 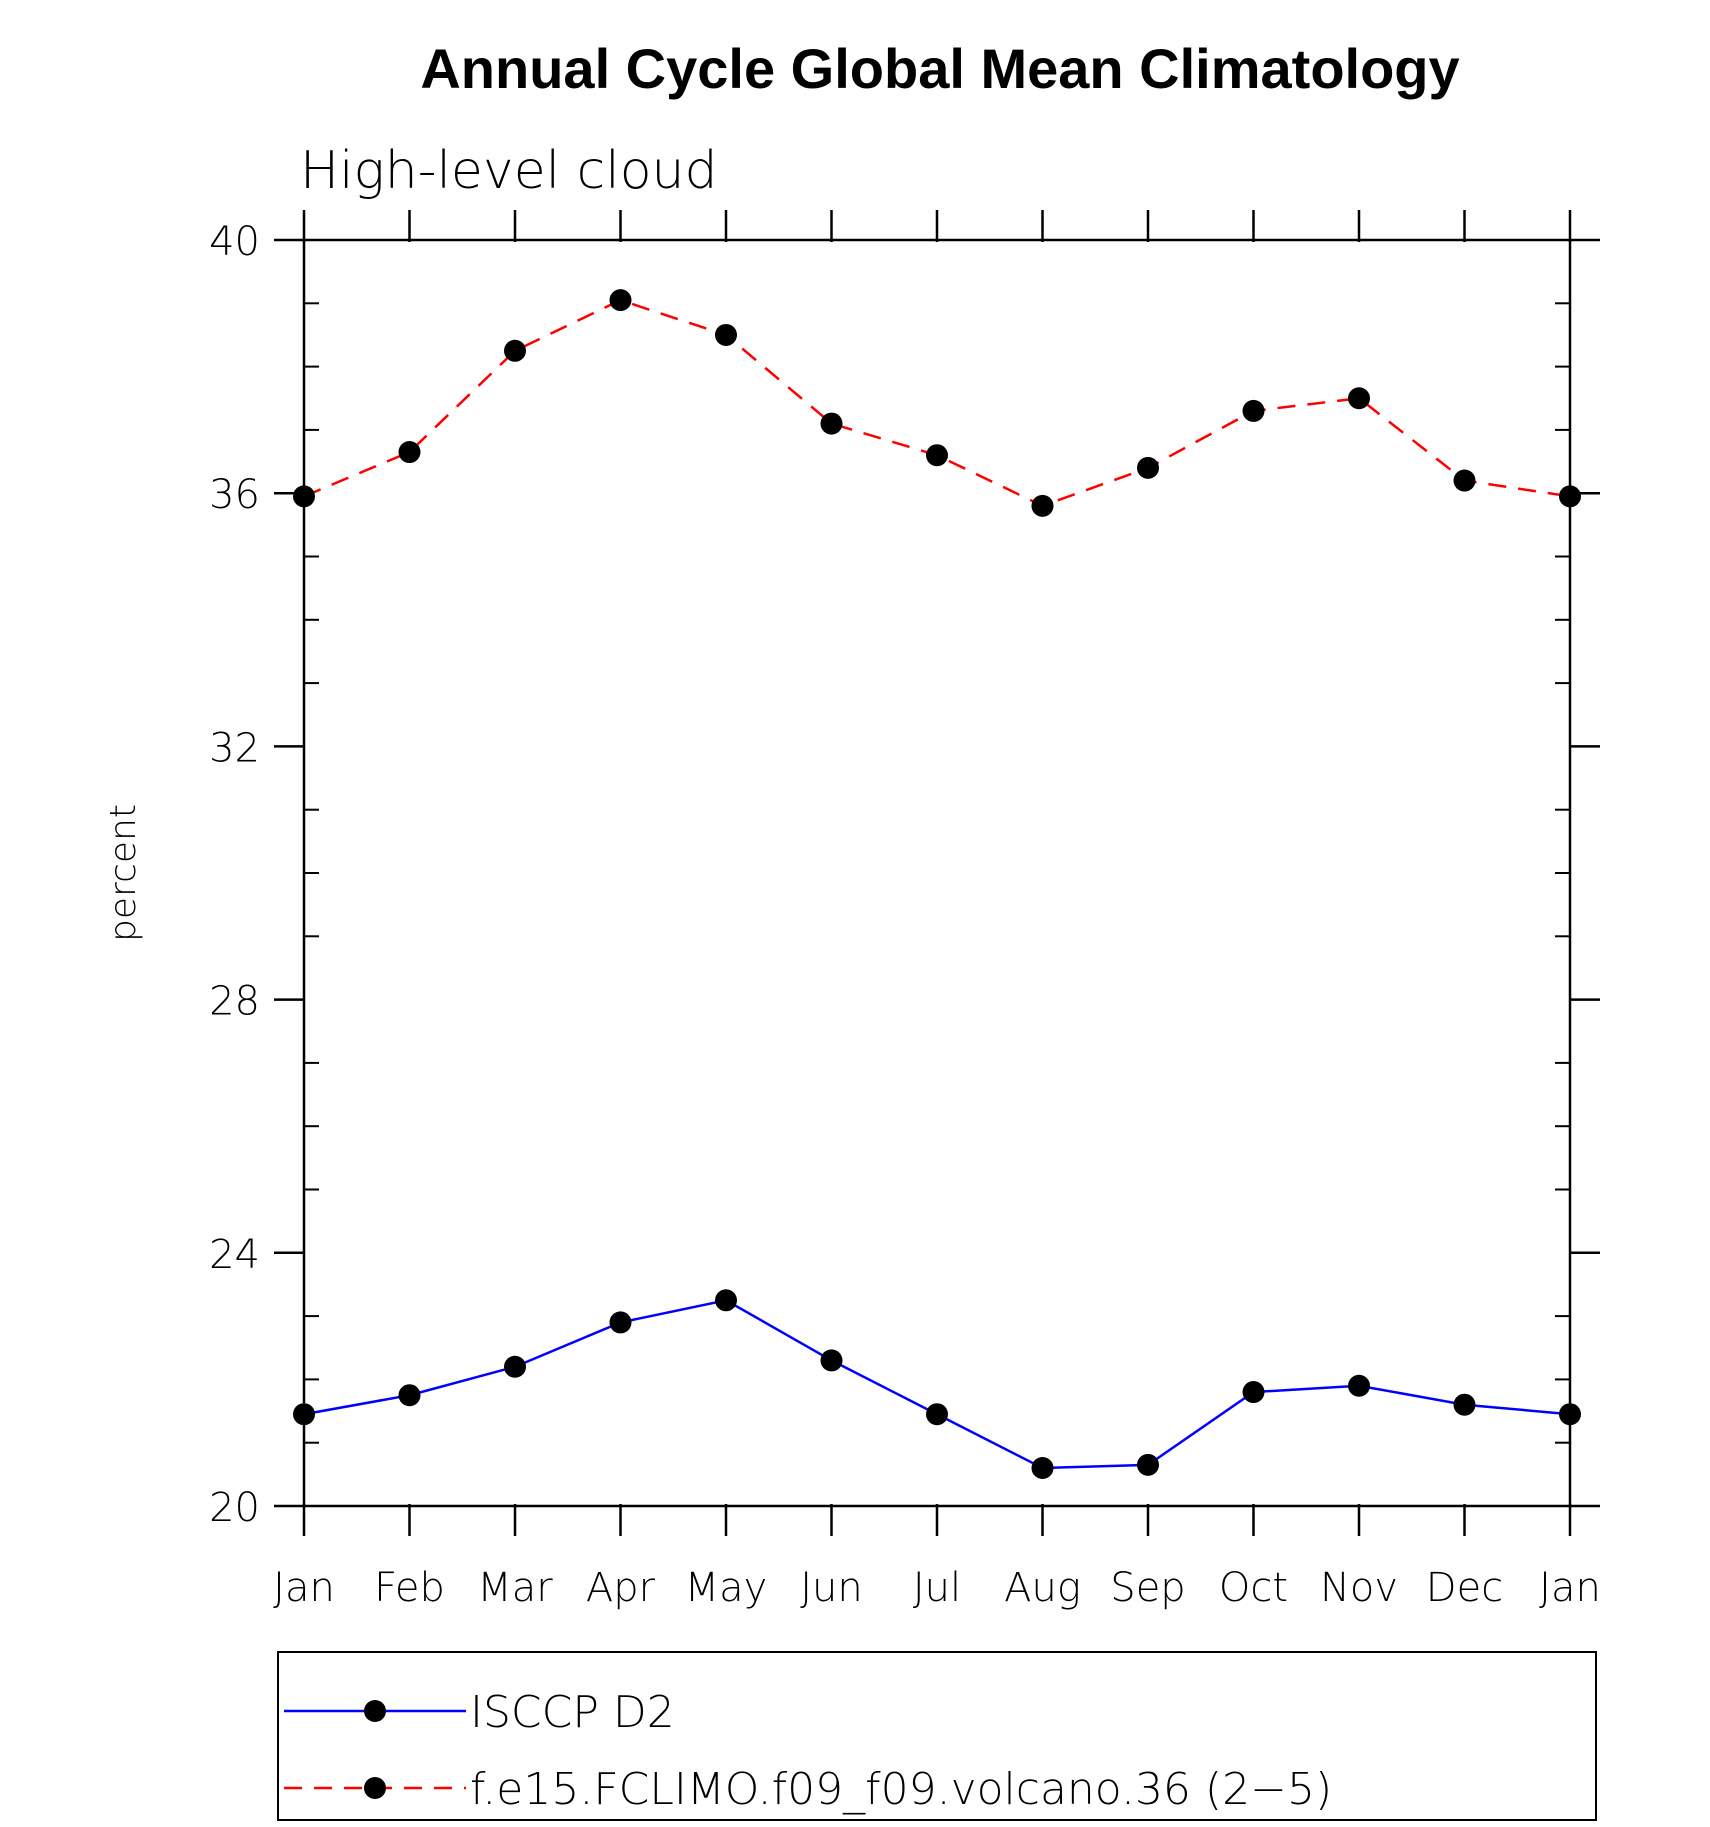 I want to click on x-tick-label: Jun, so click(x=831, y=1588).